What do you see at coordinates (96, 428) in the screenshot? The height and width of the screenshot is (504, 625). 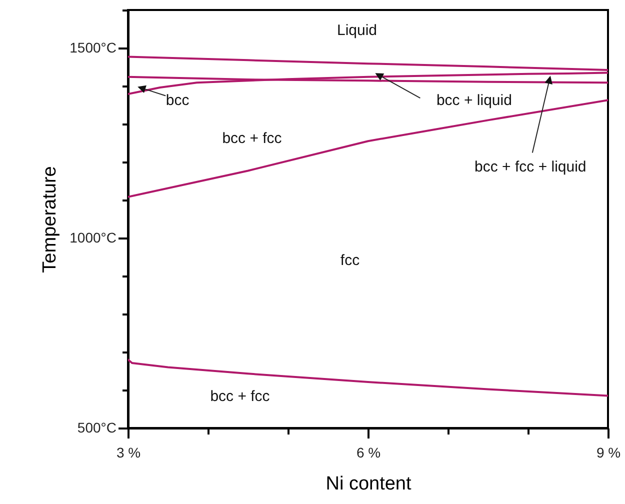 I see `y-tick-label: 500°C` at bounding box center [96, 428].